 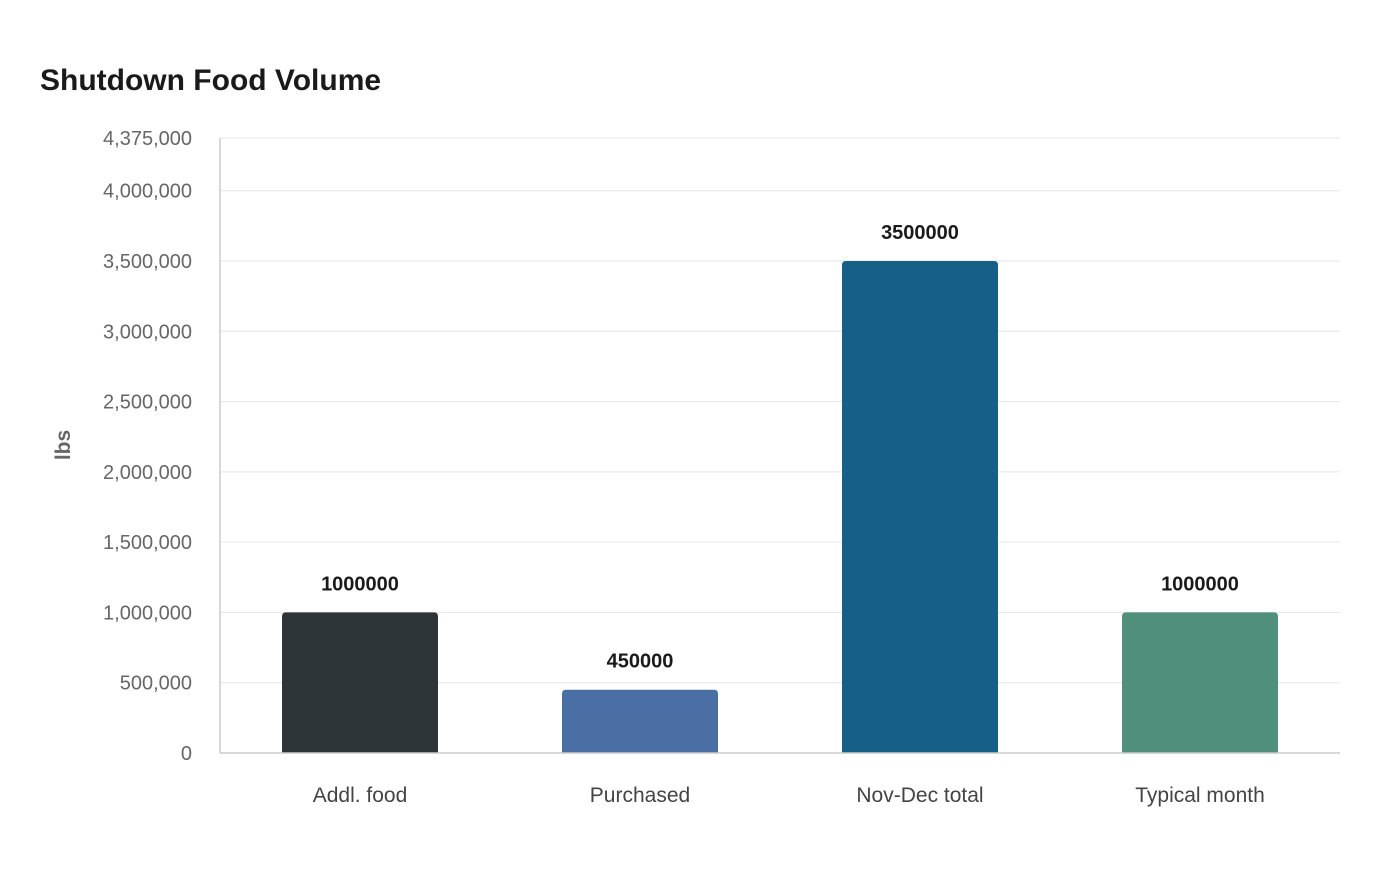 I want to click on y-tick-label: 2,500,000, so click(x=147, y=403).